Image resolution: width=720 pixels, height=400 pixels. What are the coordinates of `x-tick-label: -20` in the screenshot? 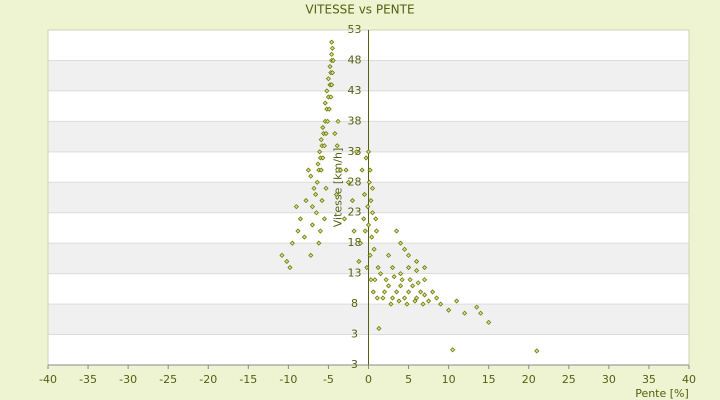 It's located at (208, 379).